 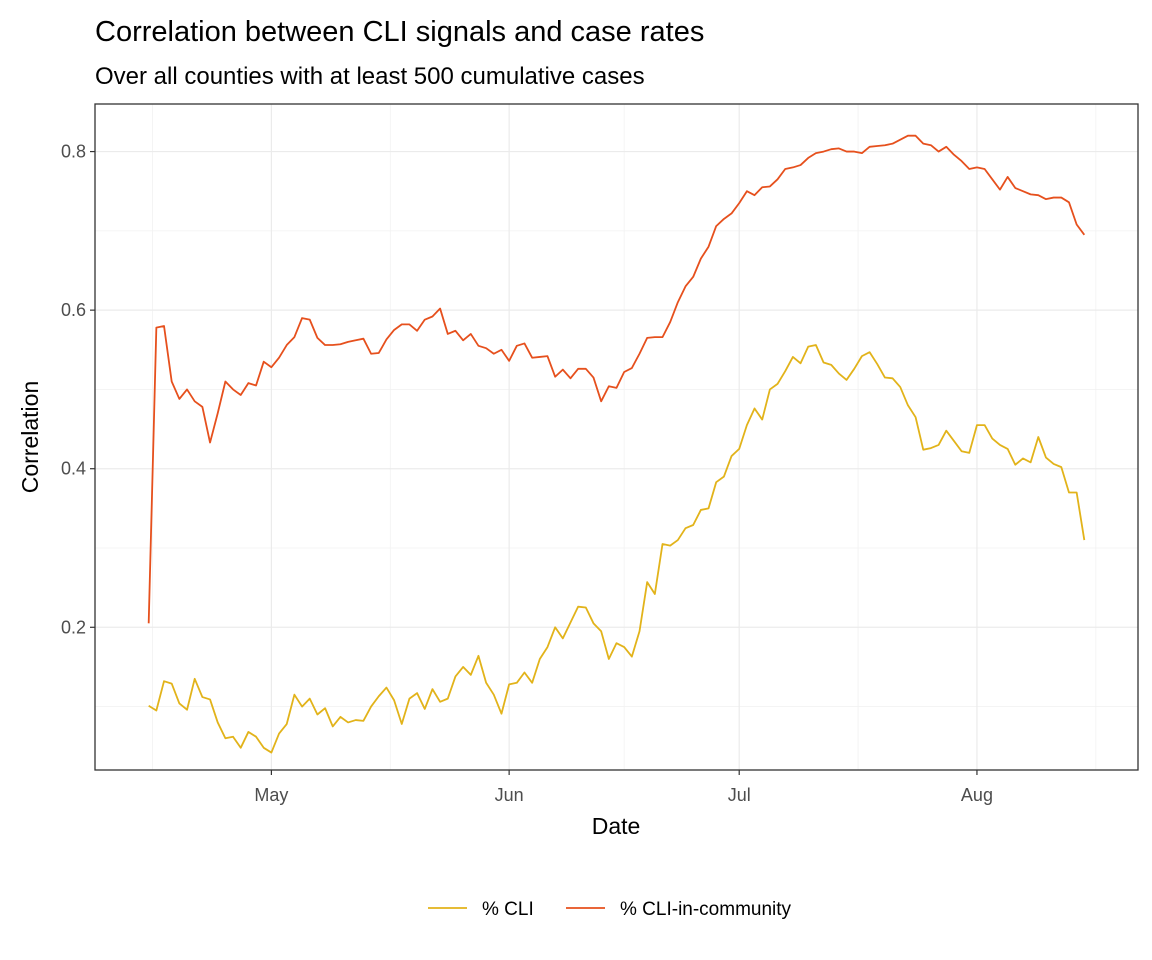 I want to click on y-tick-label: 0.6, so click(x=73, y=310).